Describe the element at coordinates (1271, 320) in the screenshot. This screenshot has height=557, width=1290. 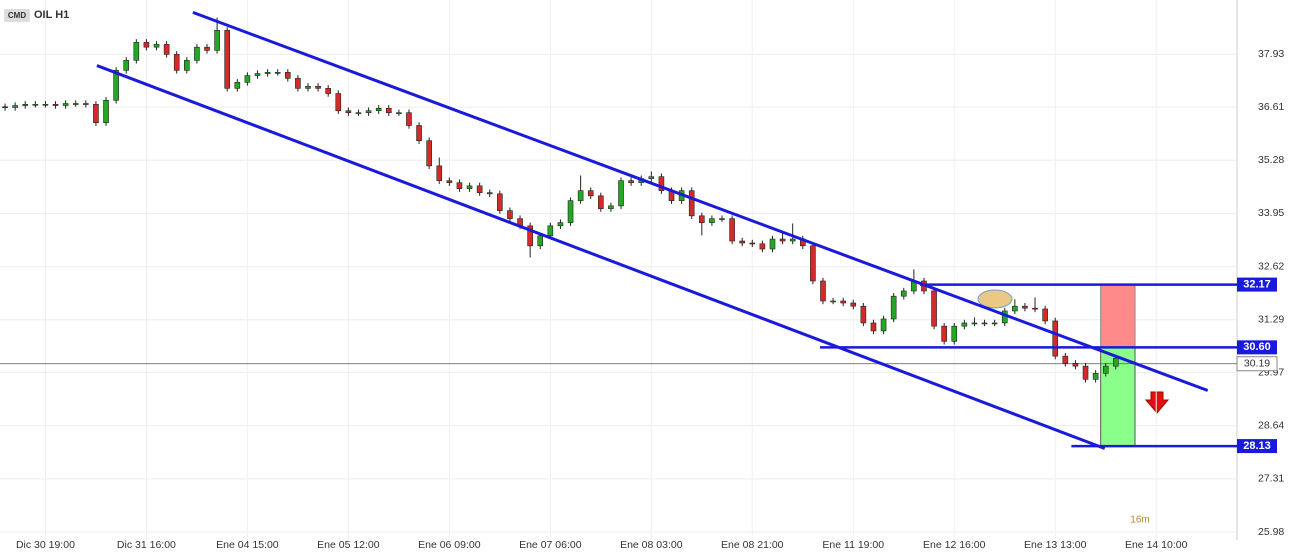
I see `y-tick-label: 31.29` at that location.